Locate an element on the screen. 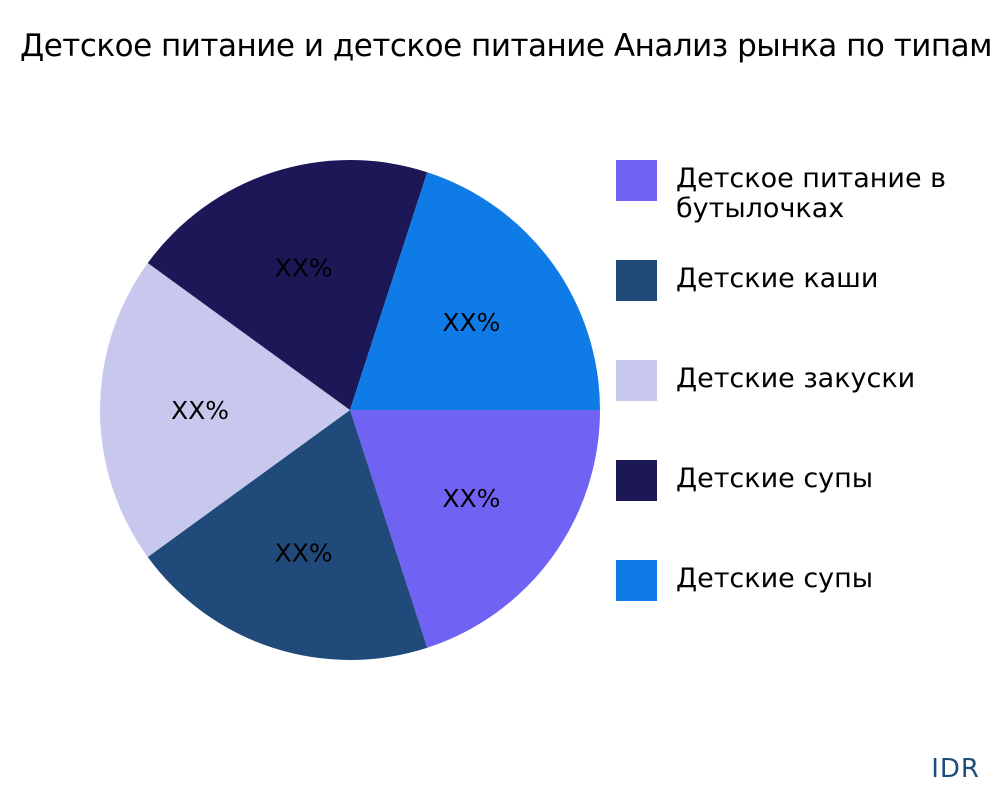 The image size is (1000, 800). legend-label: Детские закуски is located at coordinates (796, 378).